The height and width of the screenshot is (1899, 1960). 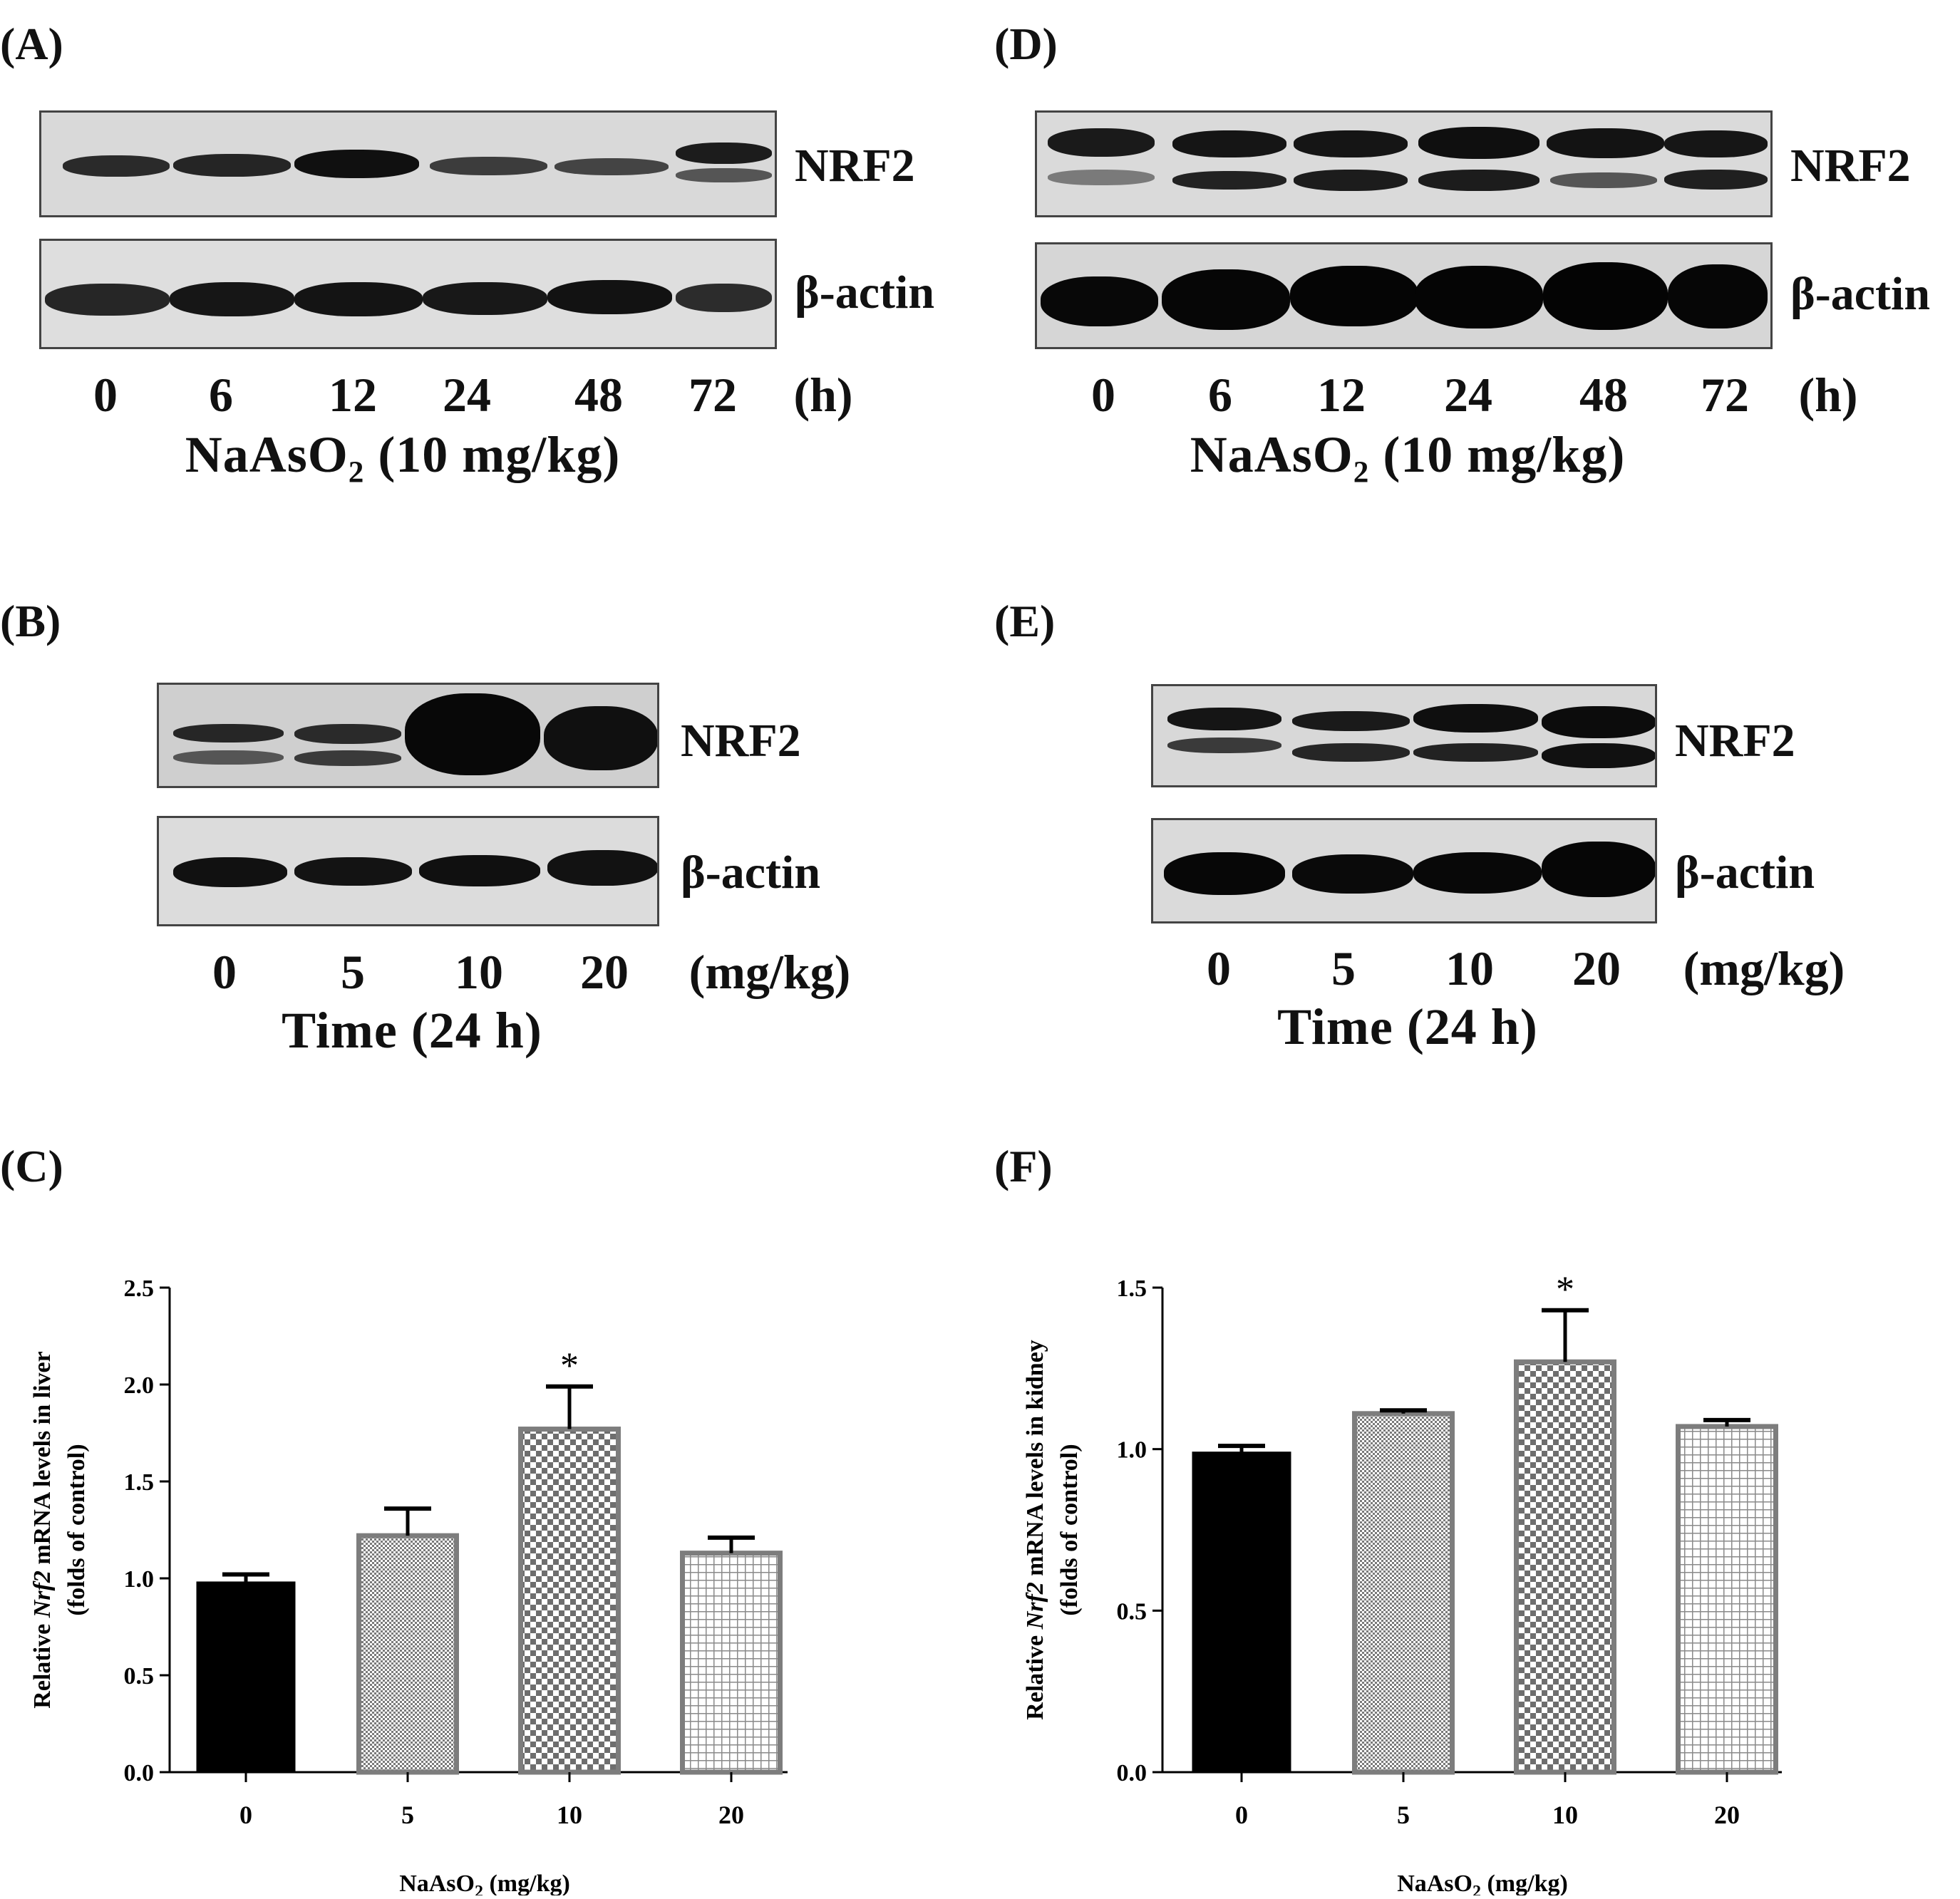 I want to click on blot-b-actin, so click(x=408, y=871).